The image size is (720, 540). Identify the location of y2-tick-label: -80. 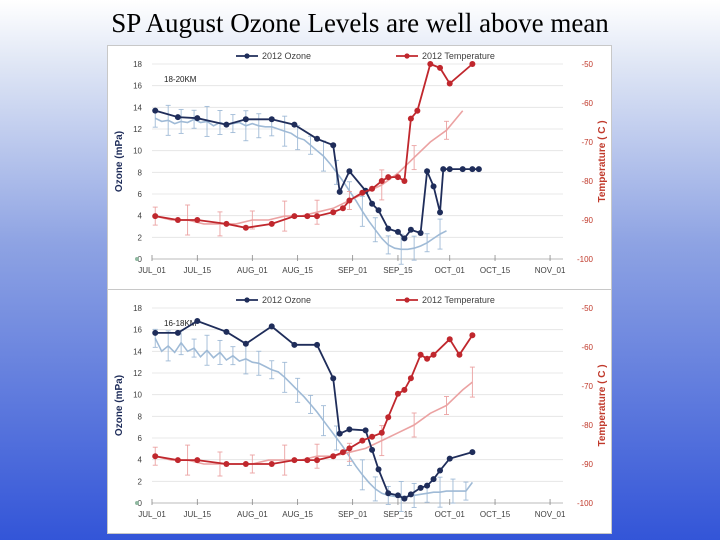
(587, 425).